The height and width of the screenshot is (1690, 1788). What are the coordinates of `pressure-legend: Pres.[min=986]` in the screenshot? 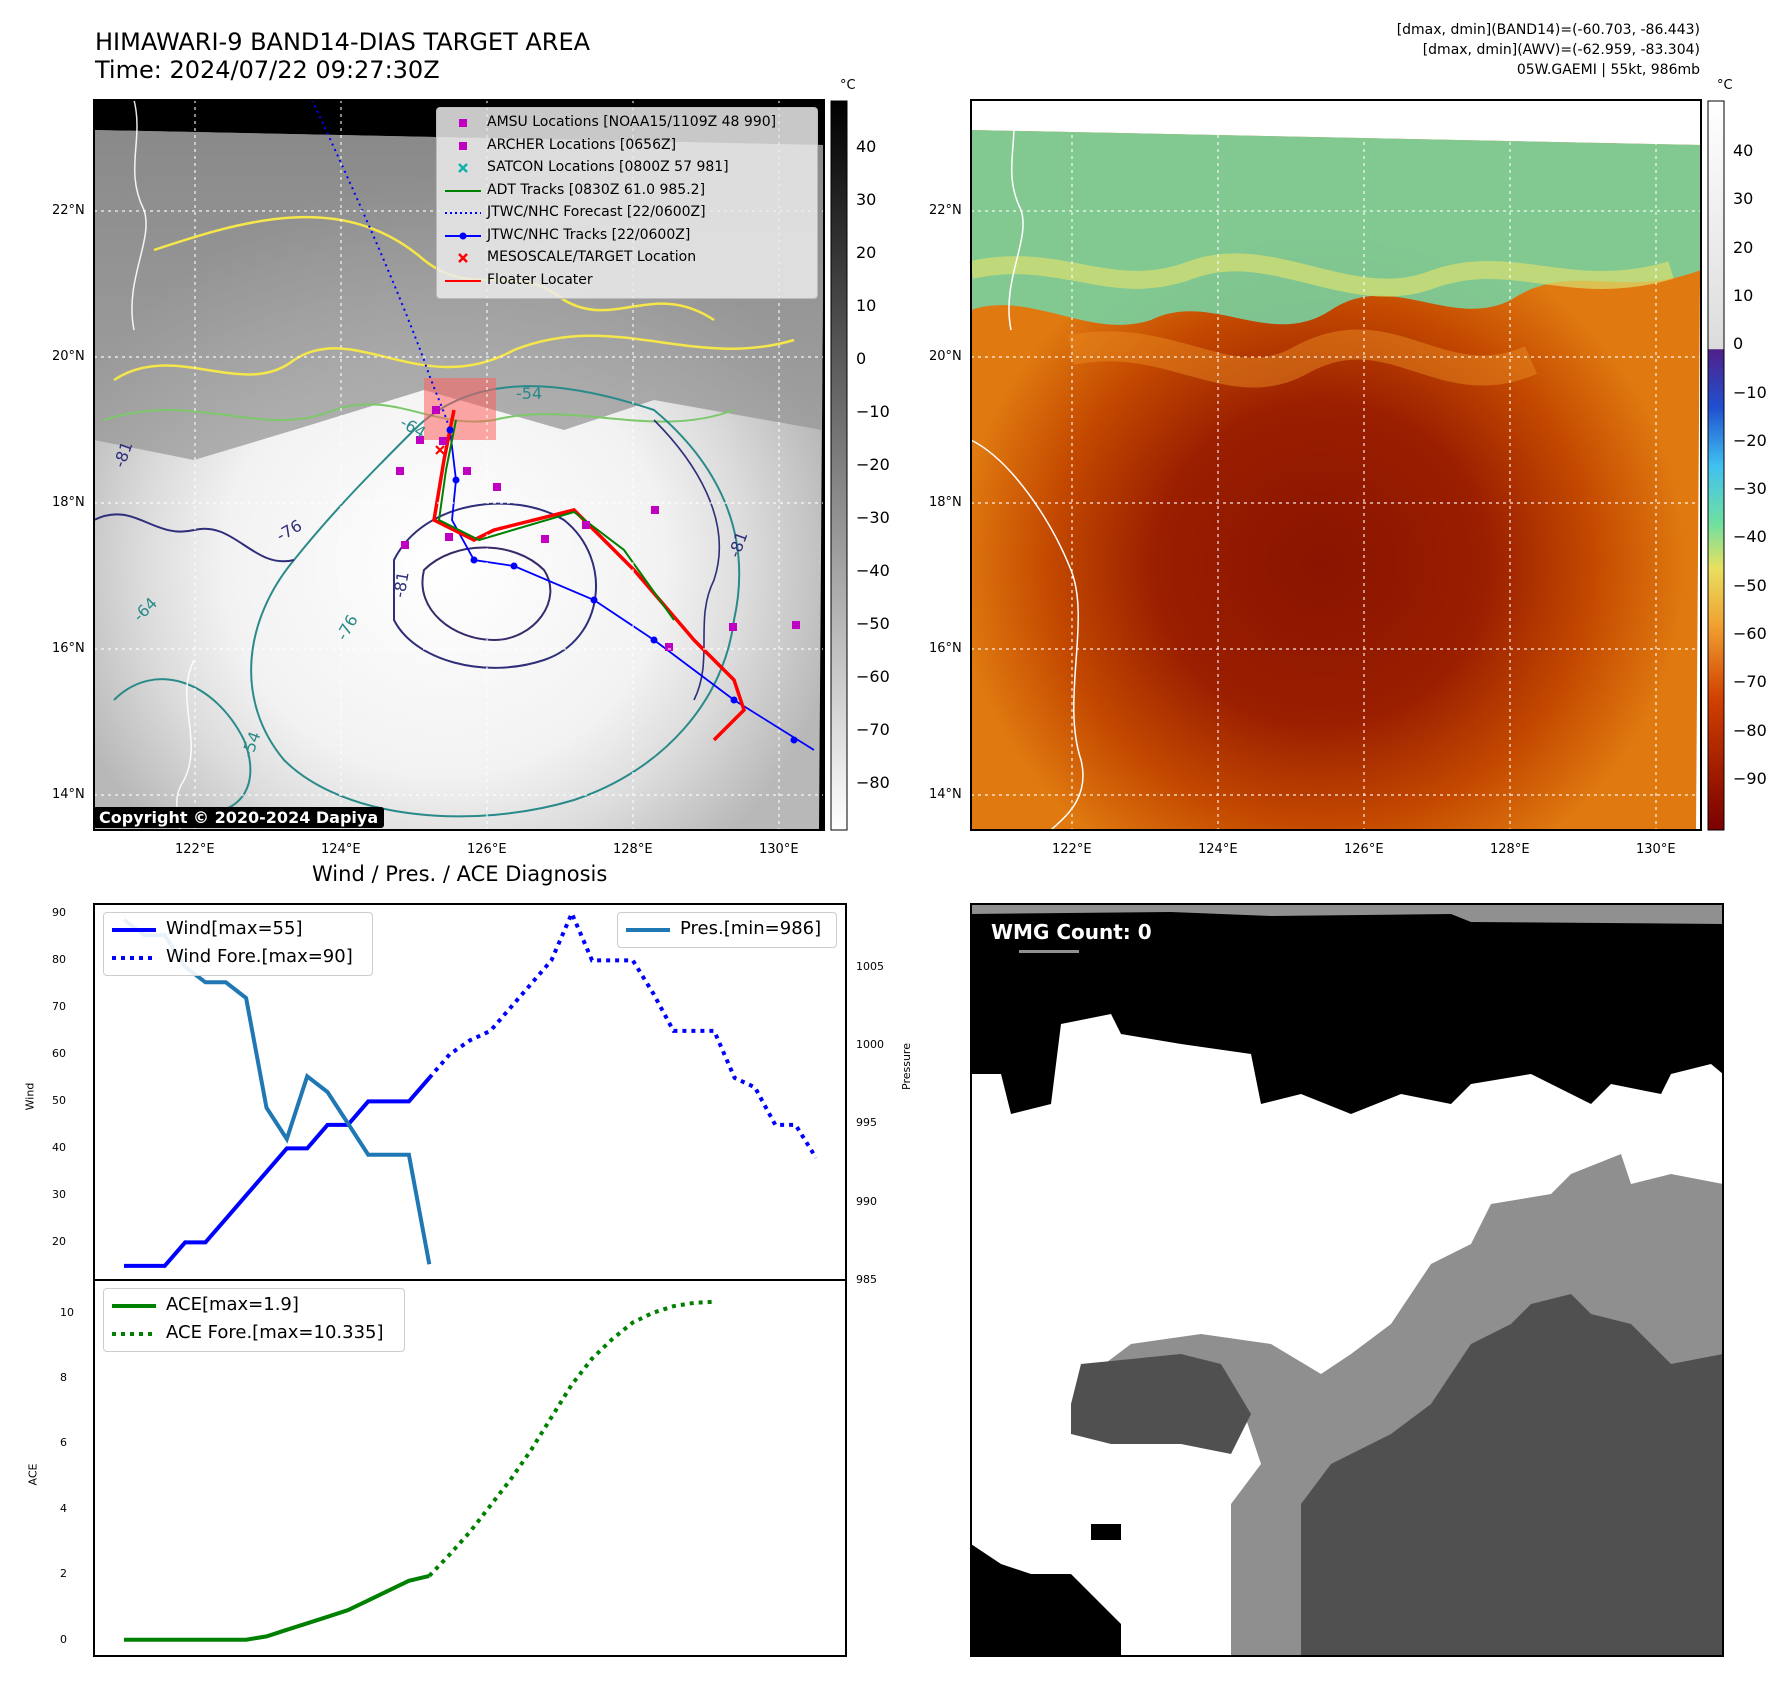 It's located at (727, 930).